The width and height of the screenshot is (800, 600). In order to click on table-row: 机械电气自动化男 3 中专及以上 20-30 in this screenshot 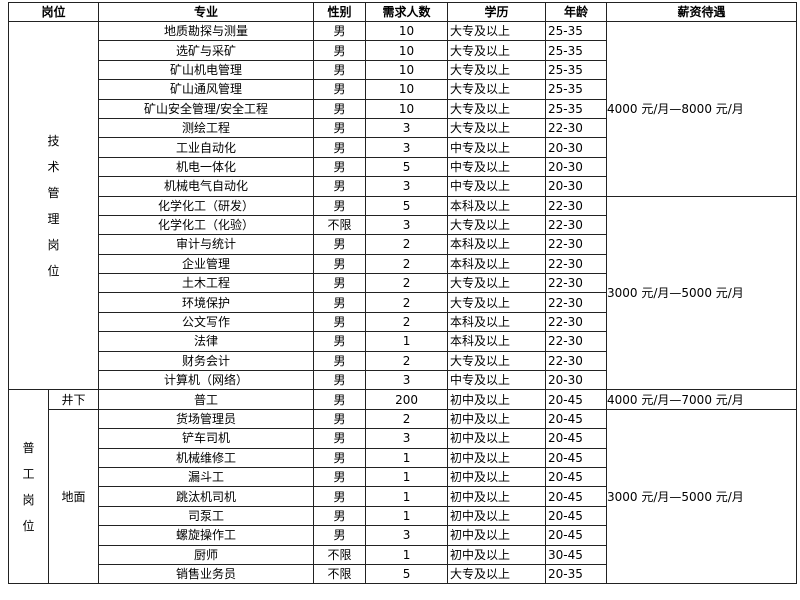, I will do `click(403, 186)`.